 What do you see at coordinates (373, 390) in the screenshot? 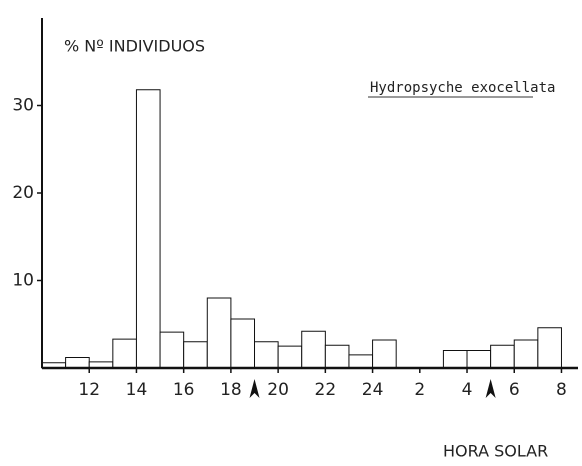
I see `x-tick-label: 24` at bounding box center [373, 390].